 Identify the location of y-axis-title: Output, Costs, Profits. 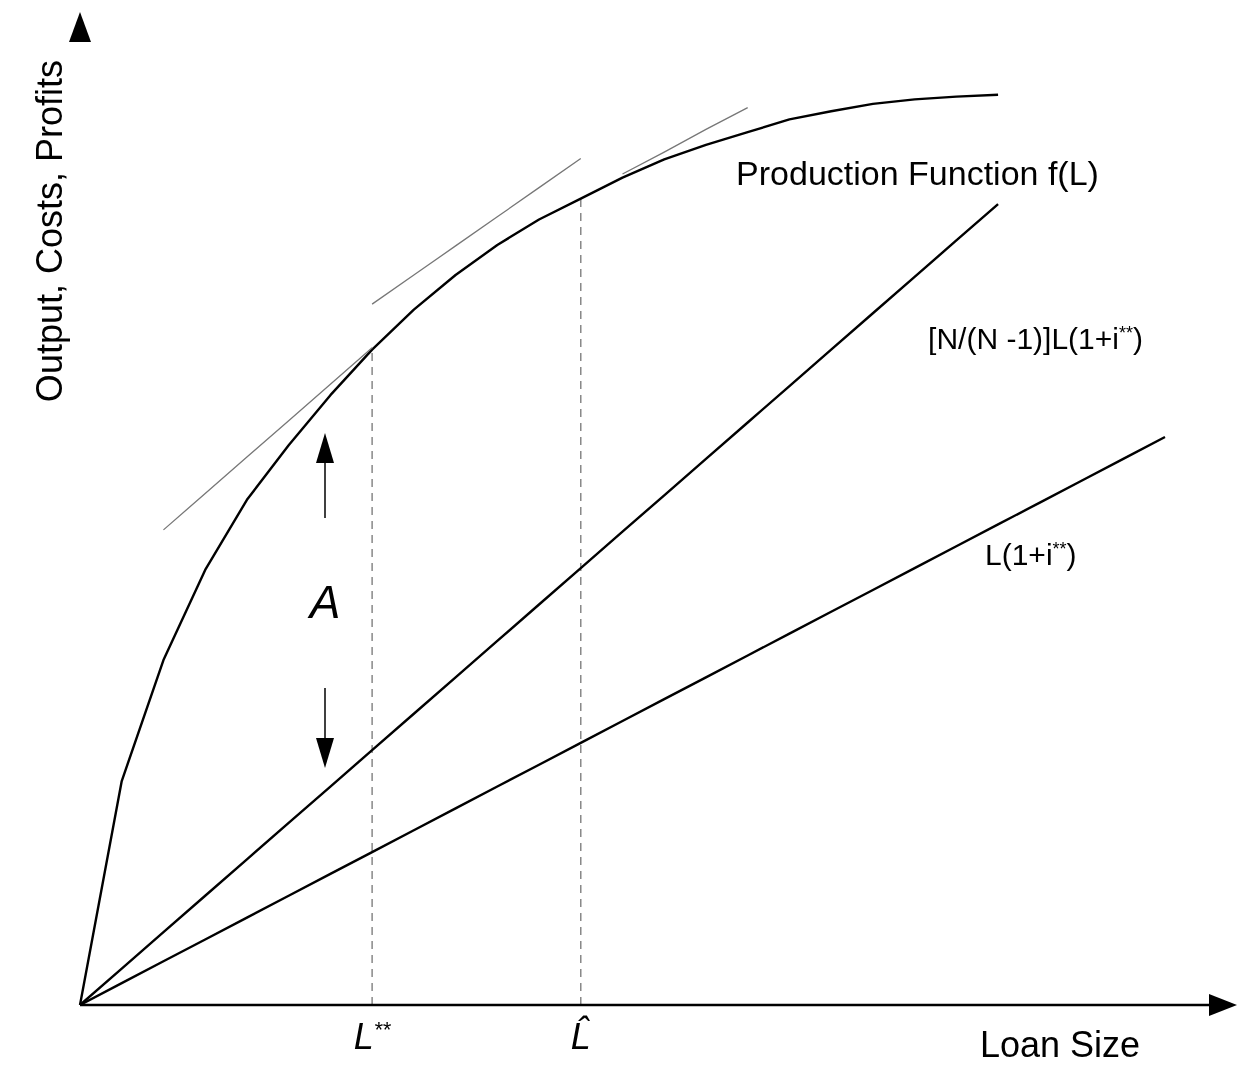
(49, 231).